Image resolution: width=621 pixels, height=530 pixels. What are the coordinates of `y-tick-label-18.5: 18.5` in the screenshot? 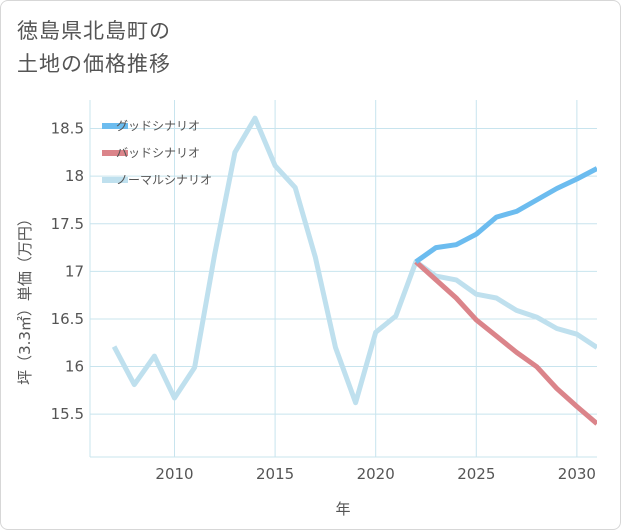 It's located at (67, 129).